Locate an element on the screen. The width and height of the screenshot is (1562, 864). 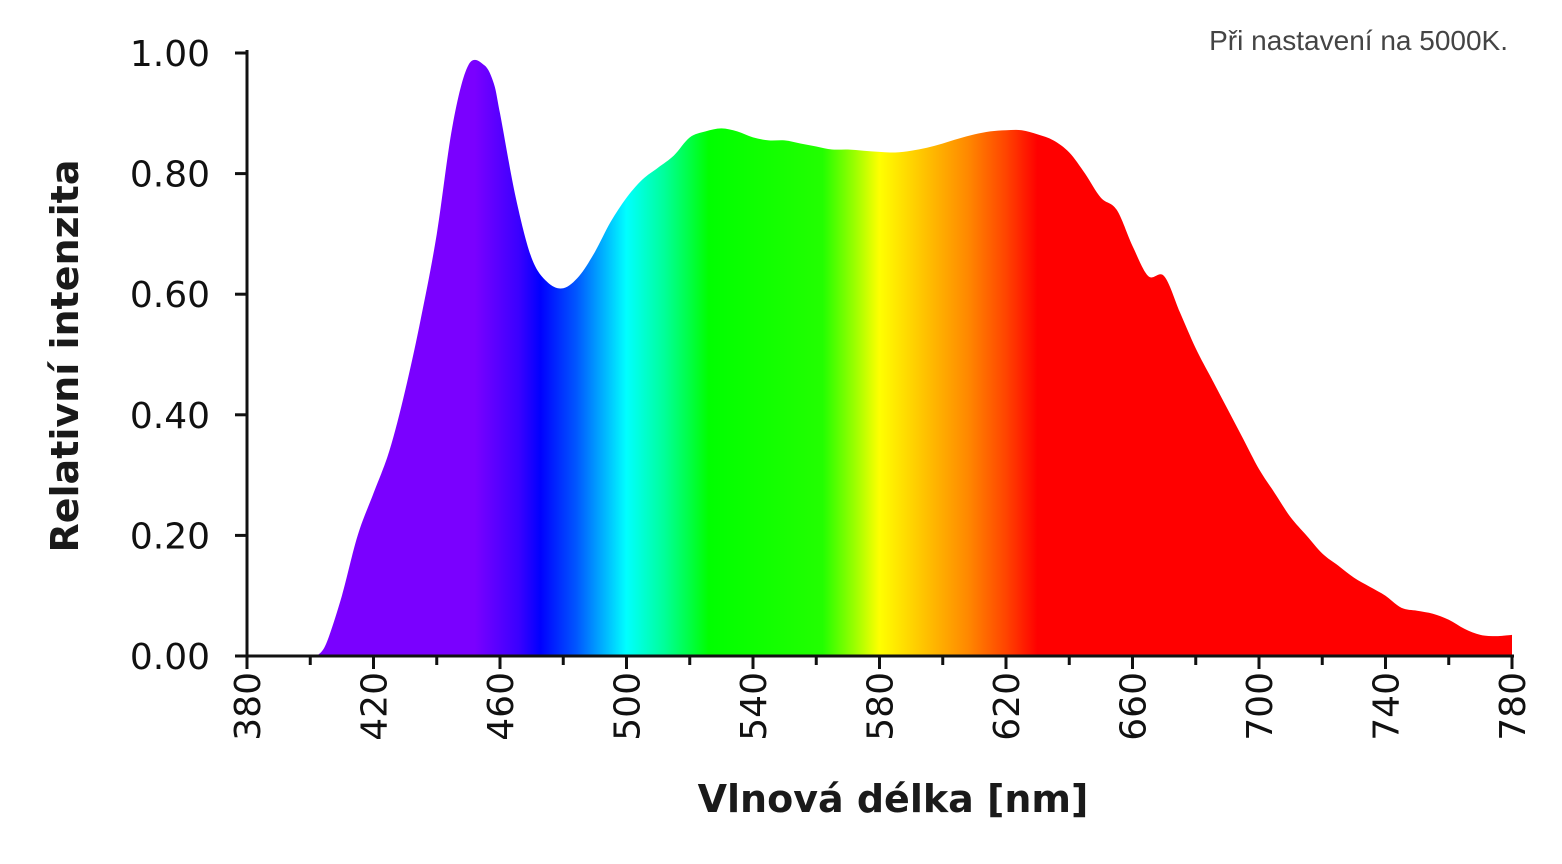
x-tick-label: 500 is located at coordinates (628, 706).